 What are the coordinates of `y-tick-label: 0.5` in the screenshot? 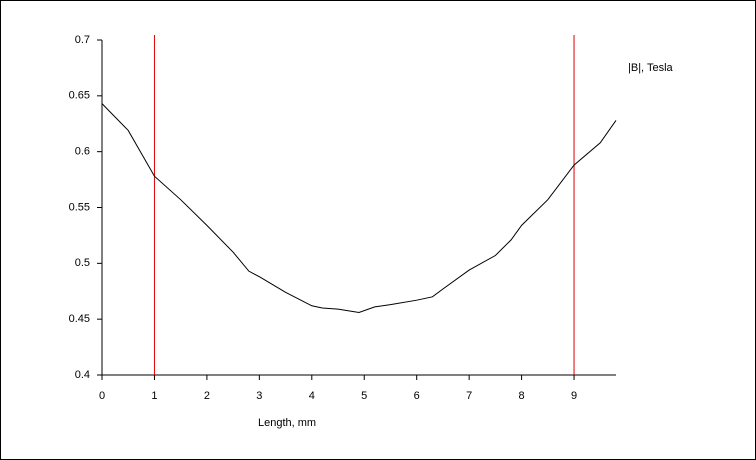 It's located at (82, 263).